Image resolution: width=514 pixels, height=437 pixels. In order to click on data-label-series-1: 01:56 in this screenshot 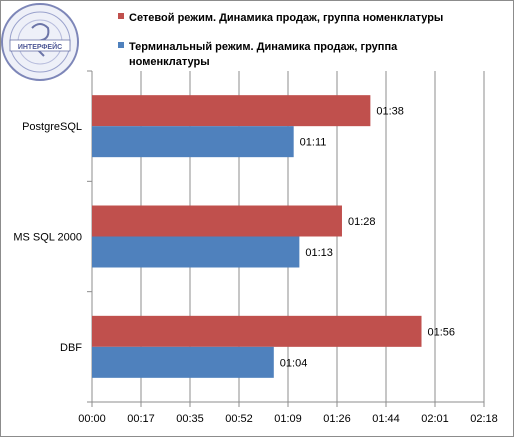, I will do `click(442, 332)`.